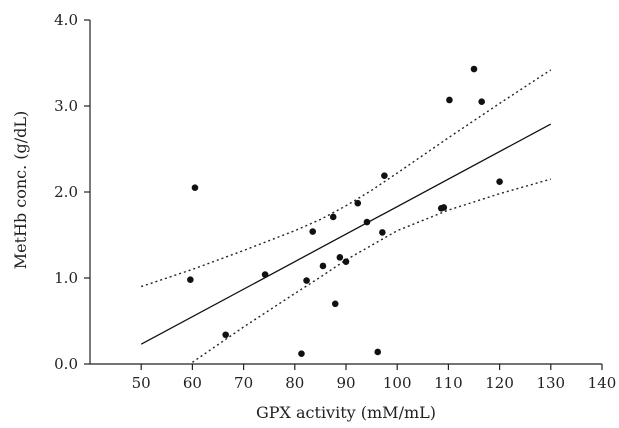 This screenshot has width=619, height=428. Describe the element at coordinates (550, 383) in the screenshot. I see `x-tick-label: 130` at that location.